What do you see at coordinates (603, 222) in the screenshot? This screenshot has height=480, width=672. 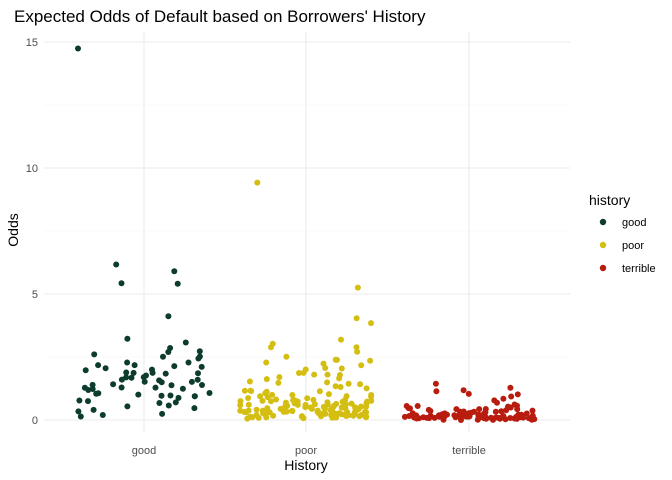 I see `legend-key-good` at bounding box center [603, 222].